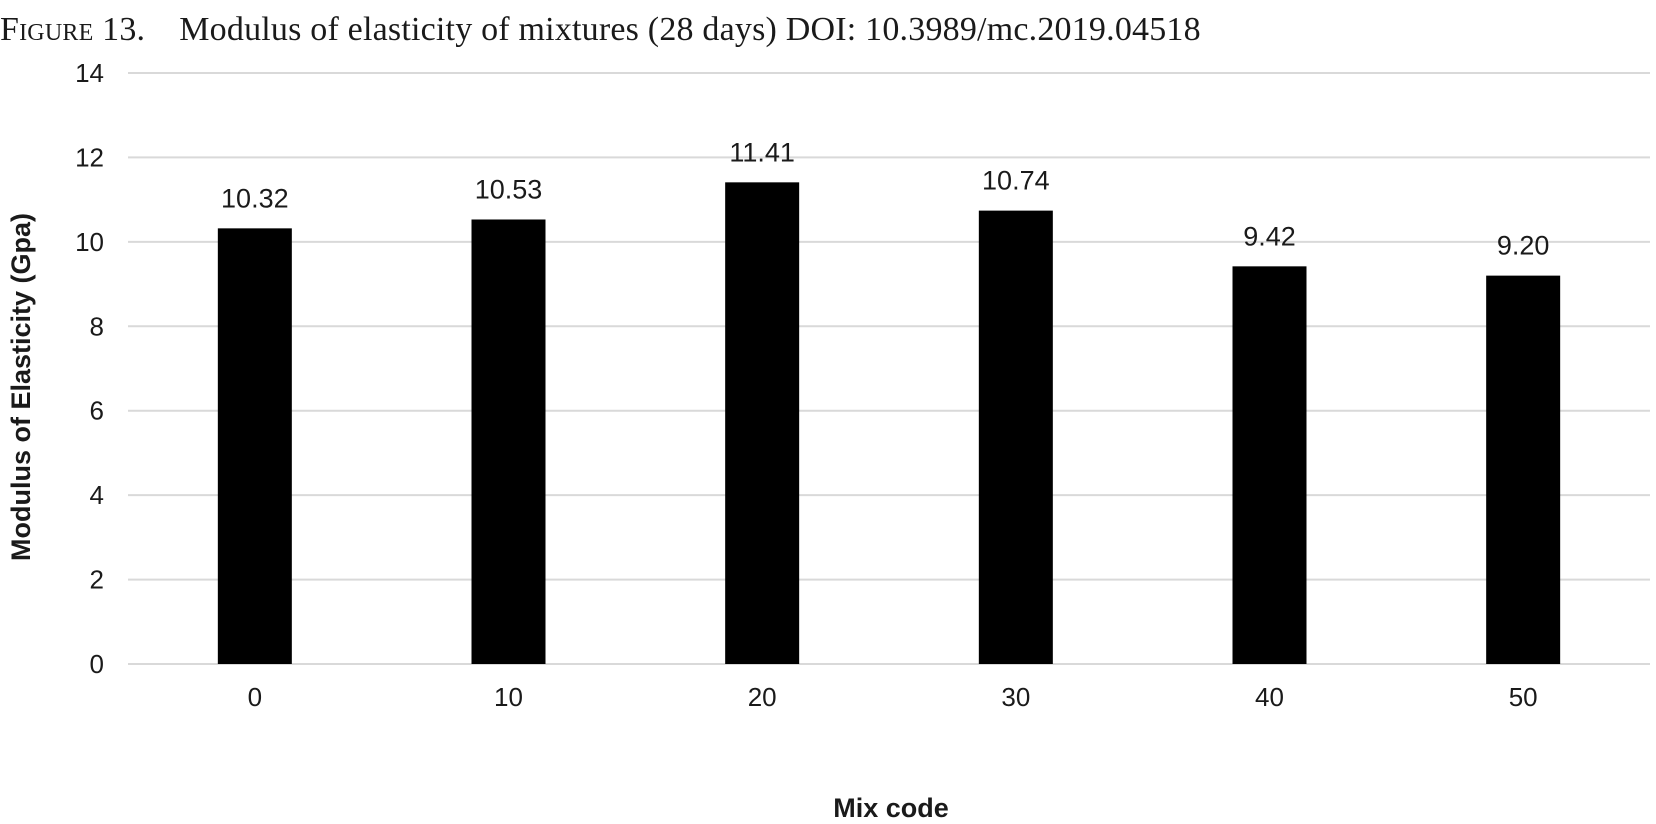 The height and width of the screenshot is (824, 1656). Describe the element at coordinates (893, 697) in the screenshot. I see `x-axis-ticks: 0 10 20 30 40 50` at that location.